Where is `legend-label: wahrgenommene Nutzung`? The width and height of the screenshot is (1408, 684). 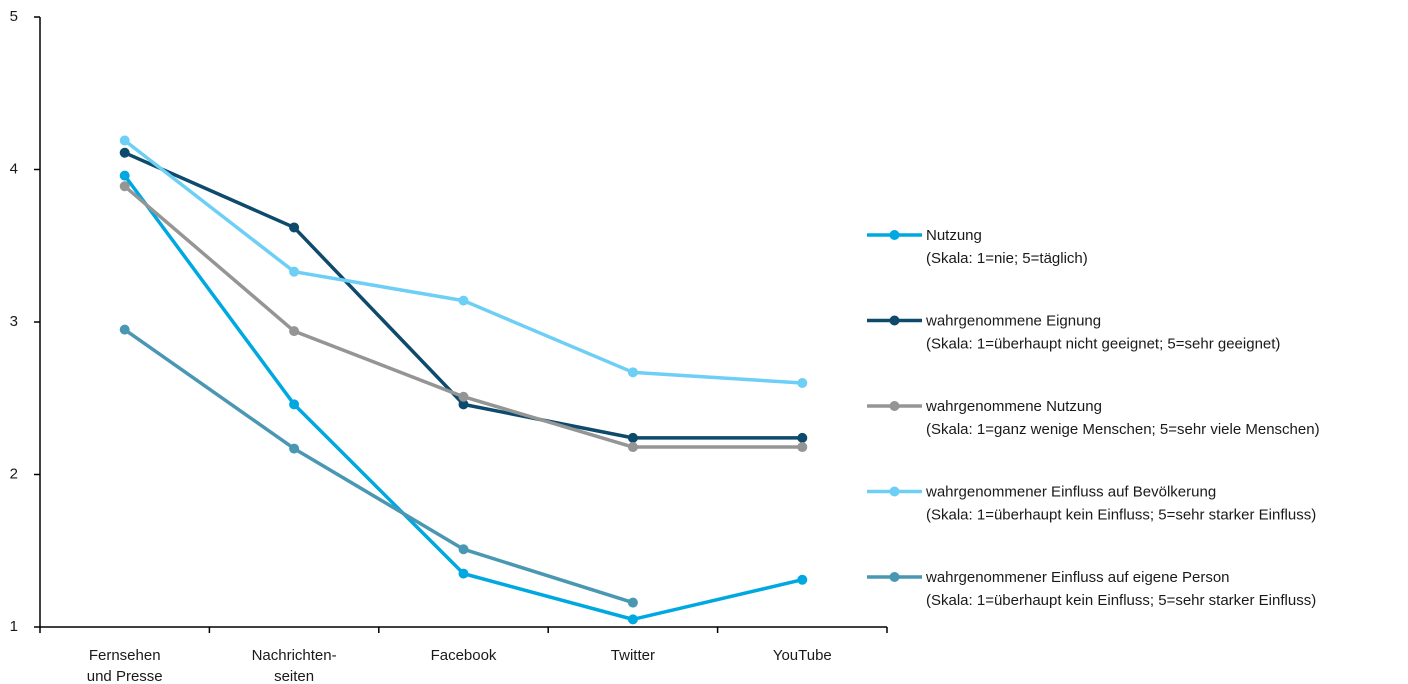
legend-label: wahrgenommene Nutzung is located at coordinates (1013, 406).